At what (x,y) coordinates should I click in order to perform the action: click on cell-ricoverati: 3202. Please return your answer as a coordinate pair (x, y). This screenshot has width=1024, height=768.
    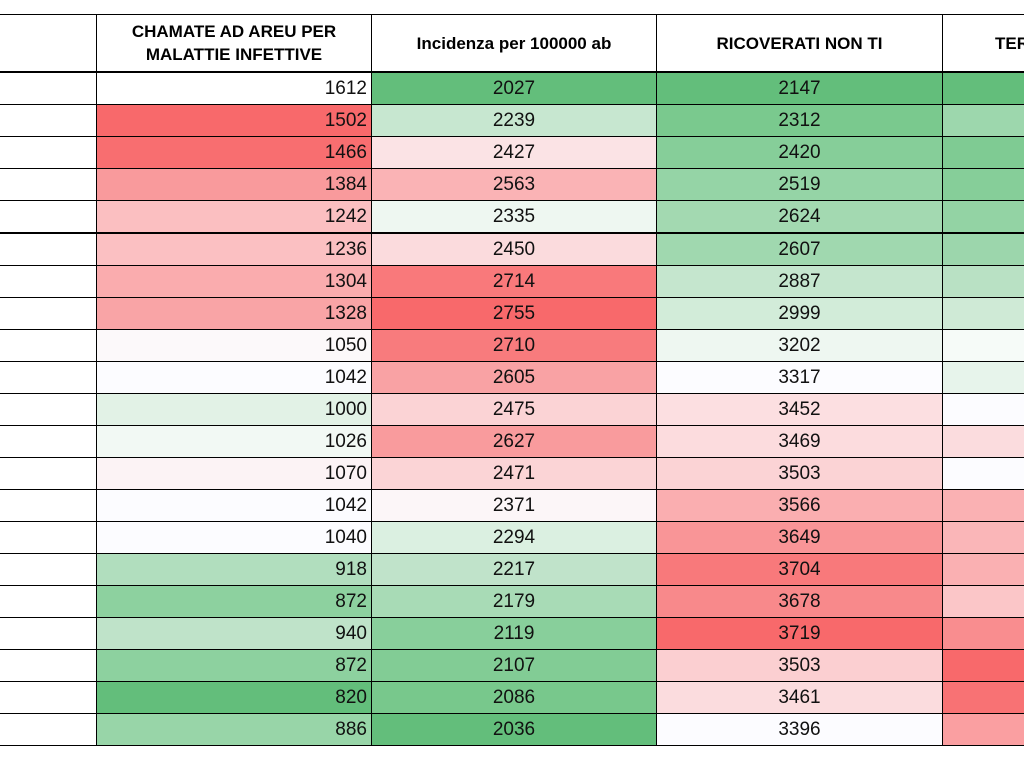
    Looking at the image, I should click on (799, 345).